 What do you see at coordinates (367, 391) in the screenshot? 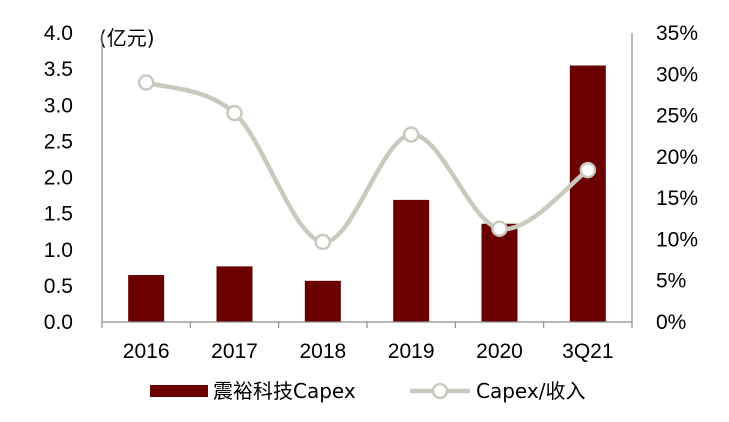
I see `legend: 震裕科技Capex Capex/收入` at bounding box center [367, 391].